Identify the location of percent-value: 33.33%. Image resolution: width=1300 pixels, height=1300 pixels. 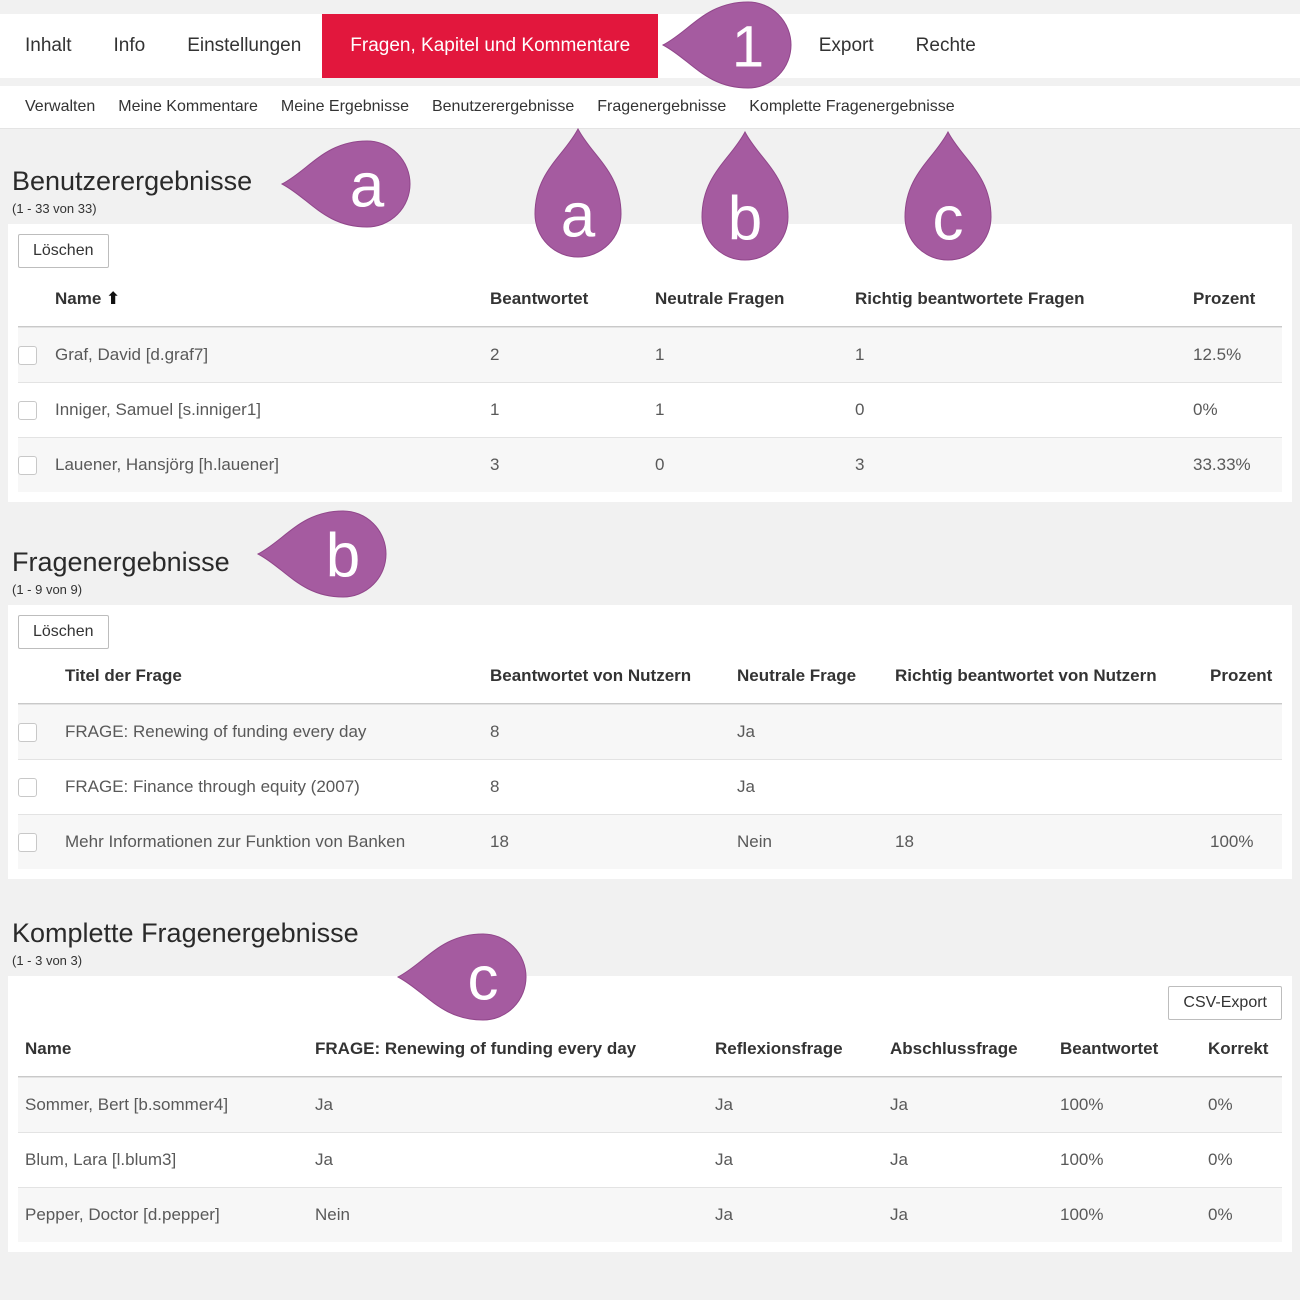
(1222, 464).